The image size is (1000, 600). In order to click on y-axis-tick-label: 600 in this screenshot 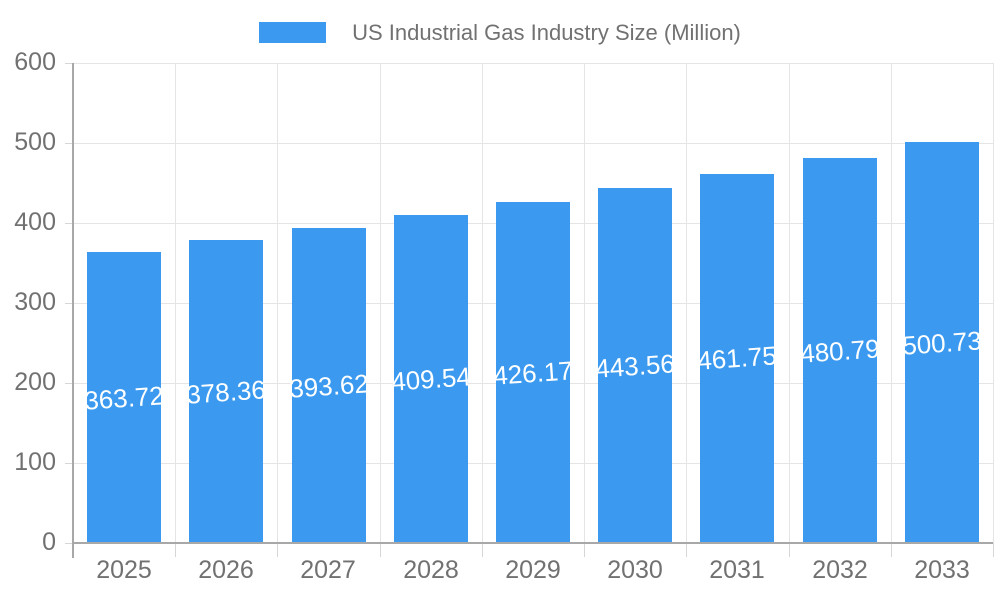, I will do `click(35, 62)`.